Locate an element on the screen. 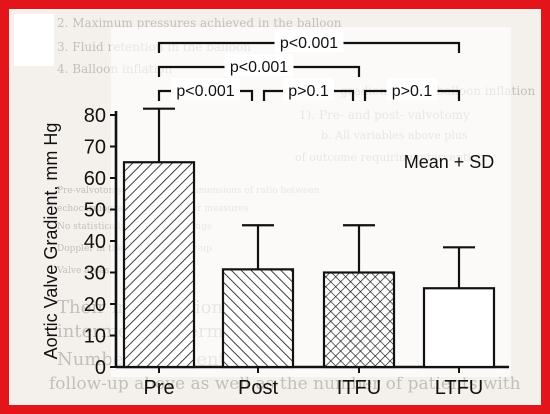 The image size is (550, 414). bar-pre is located at coordinates (159, 265).